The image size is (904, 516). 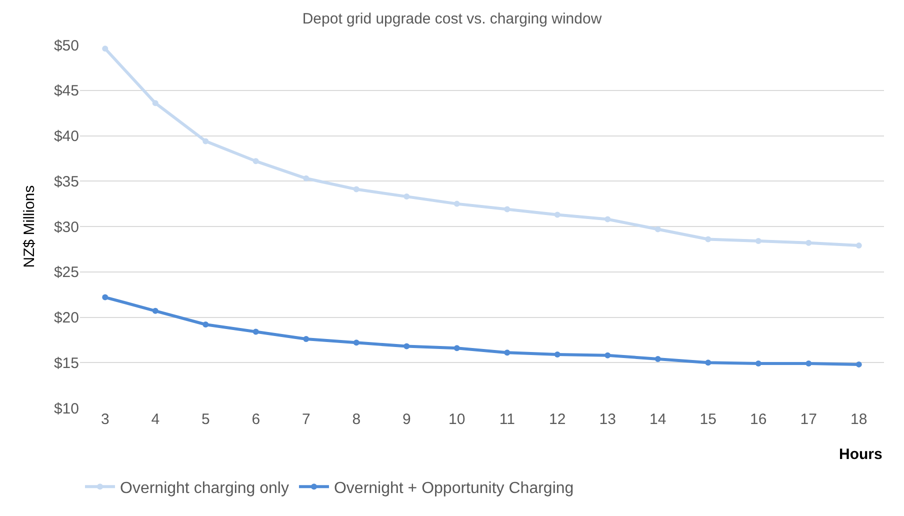 I want to click on x-tick-label: 17, so click(x=808, y=419).